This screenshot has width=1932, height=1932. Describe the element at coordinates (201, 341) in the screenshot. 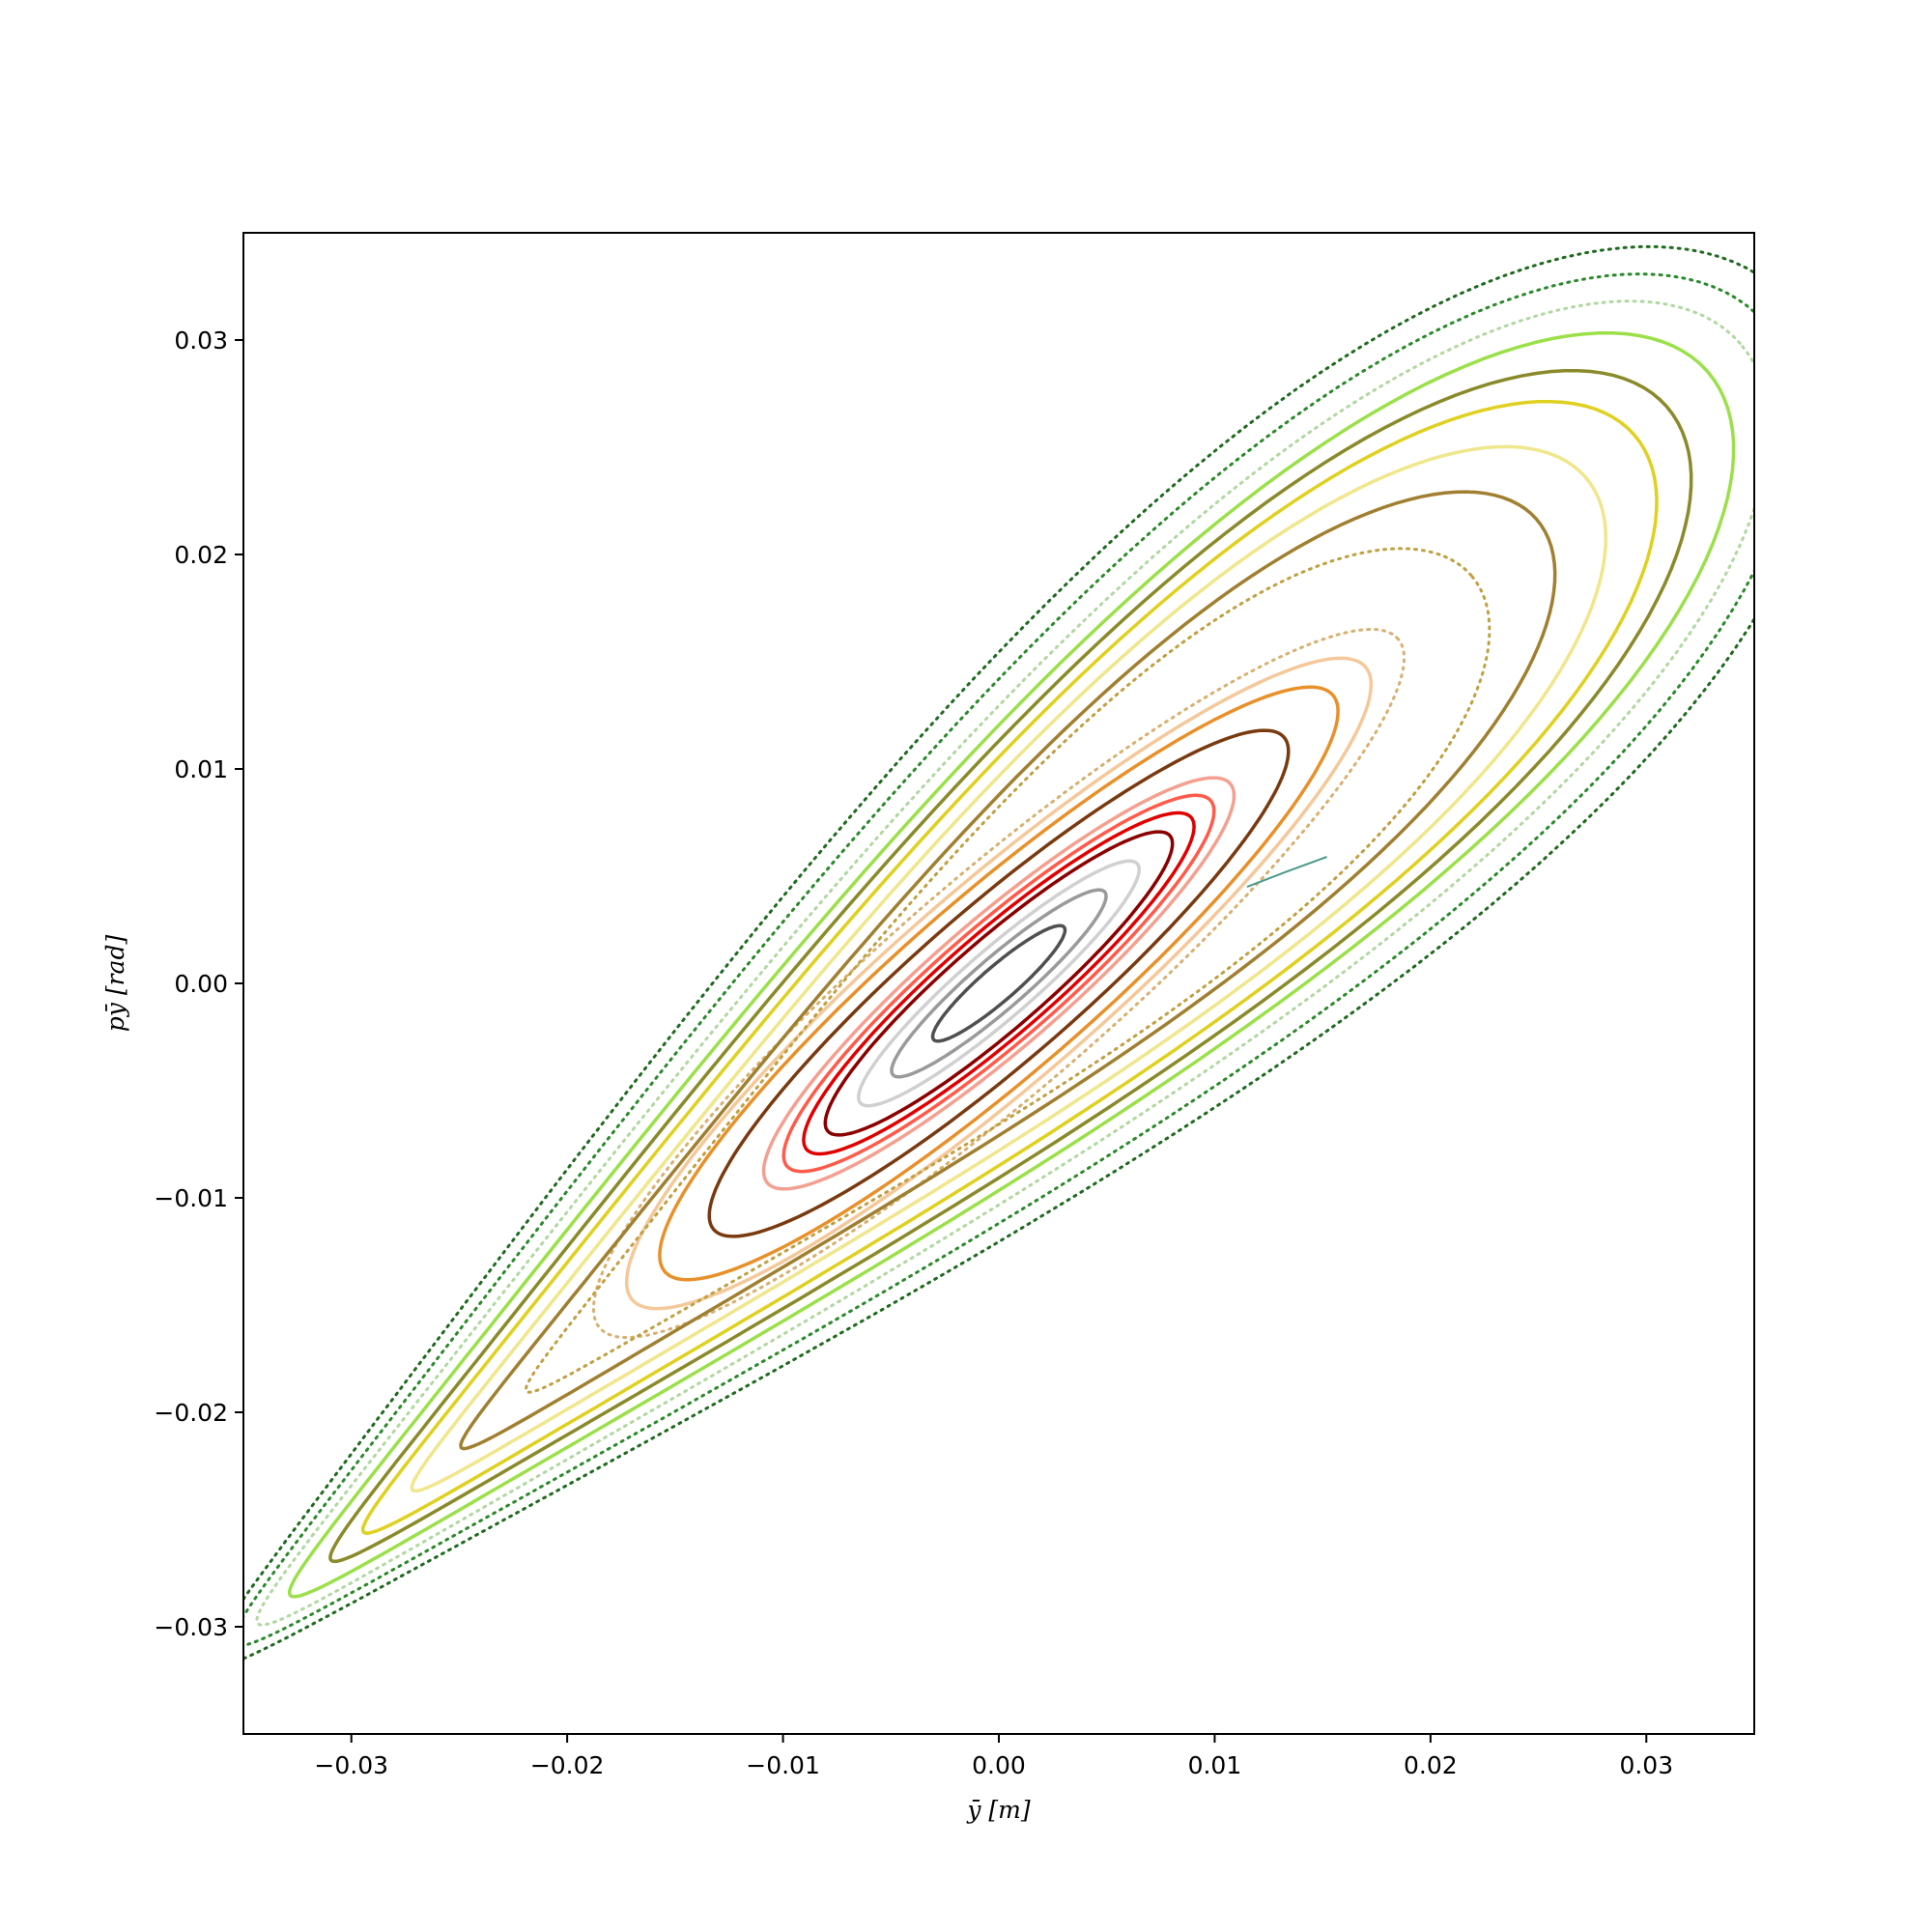

I see `y-tick-label: 0.03` at that location.